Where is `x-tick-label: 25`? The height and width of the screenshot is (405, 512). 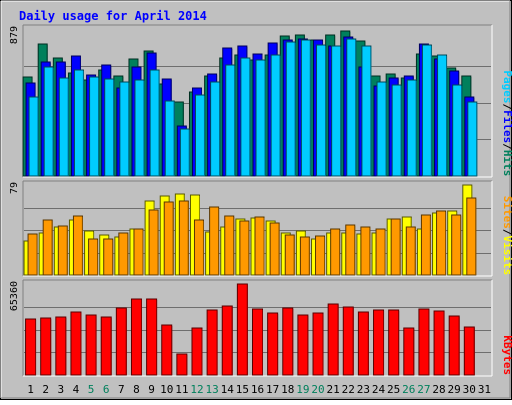
x-tick-label: 25 is located at coordinates (393, 389).